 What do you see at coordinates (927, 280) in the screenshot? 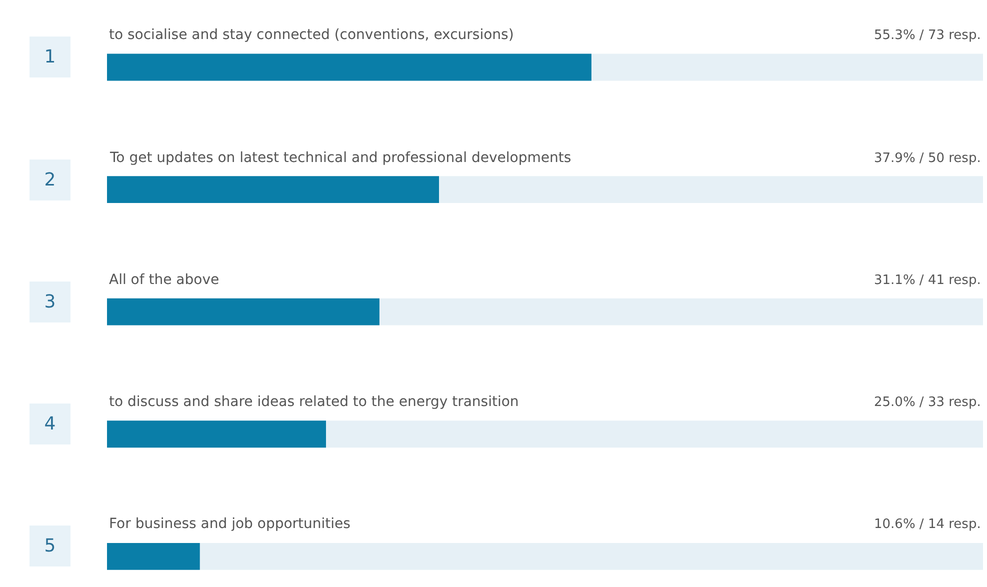
I see `data-label: 31.1% / 41 resp.` at bounding box center [927, 280].